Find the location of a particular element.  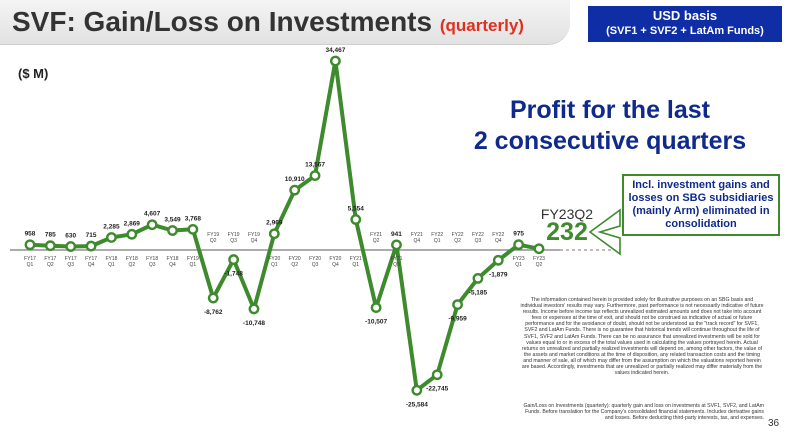

page-title-text: SVF: Gain/Loss on Investments is located at coordinates (222, 21).